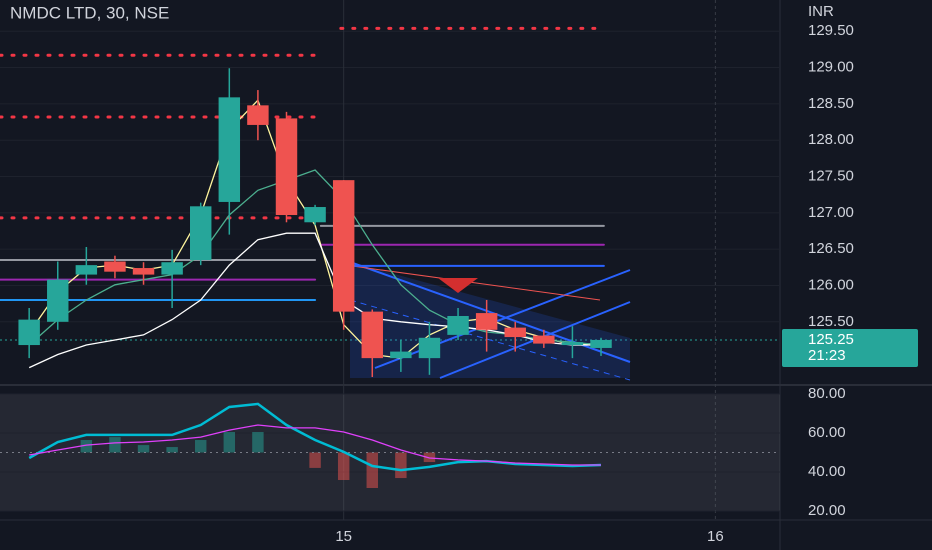 The image size is (932, 550). Describe the element at coordinates (831, 67) in the screenshot. I see `y-tick-label: 129.00` at that location.